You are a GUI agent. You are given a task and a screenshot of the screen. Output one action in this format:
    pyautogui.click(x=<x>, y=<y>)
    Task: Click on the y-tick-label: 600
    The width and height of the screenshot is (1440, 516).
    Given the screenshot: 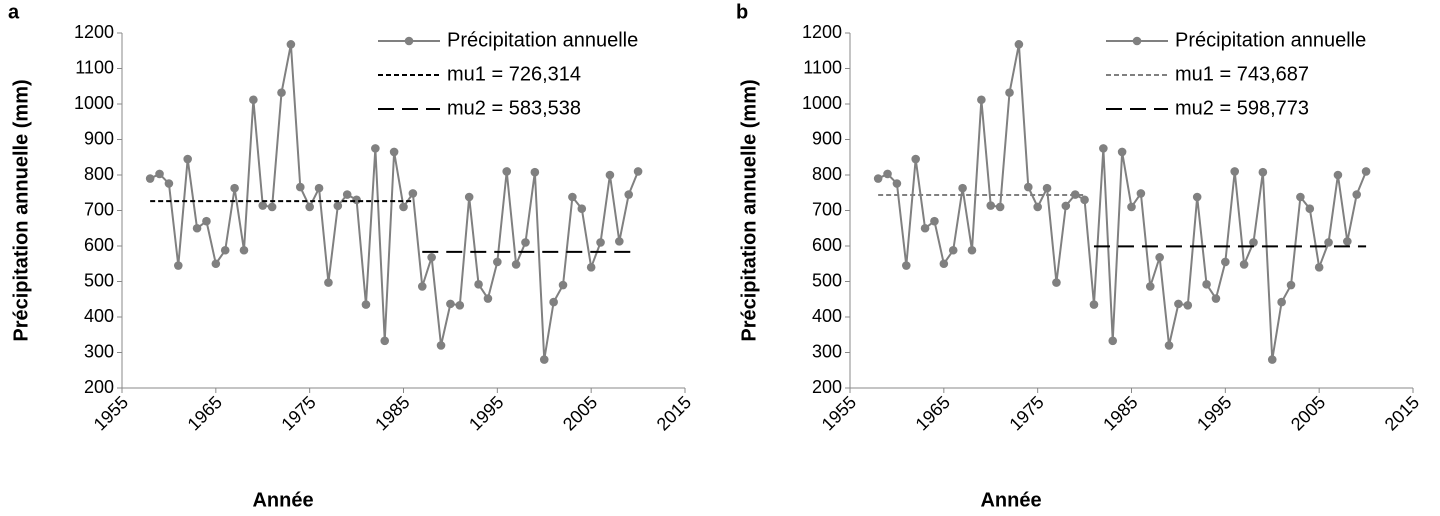 What is the action you would take?
    pyautogui.click(x=99, y=245)
    